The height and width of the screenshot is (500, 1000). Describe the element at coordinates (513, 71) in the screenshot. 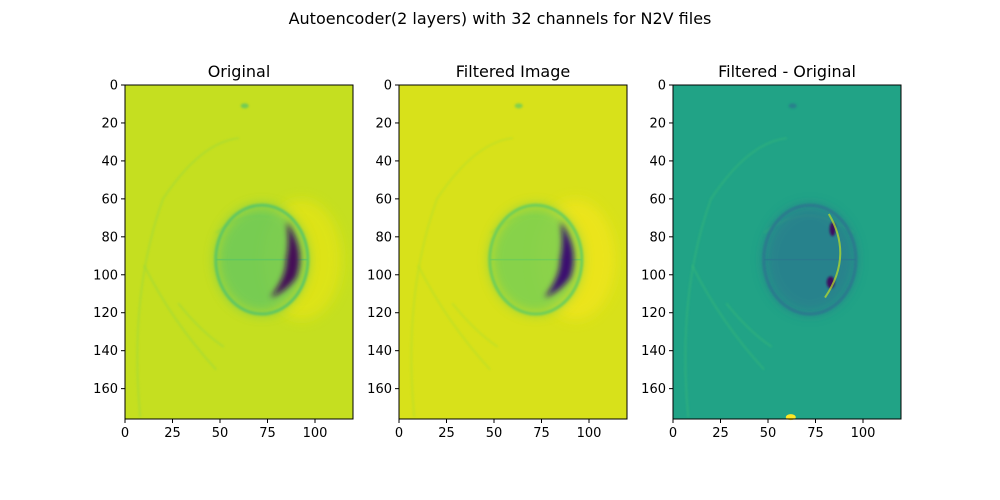

I see `panel-title: Filtered Image` at that location.